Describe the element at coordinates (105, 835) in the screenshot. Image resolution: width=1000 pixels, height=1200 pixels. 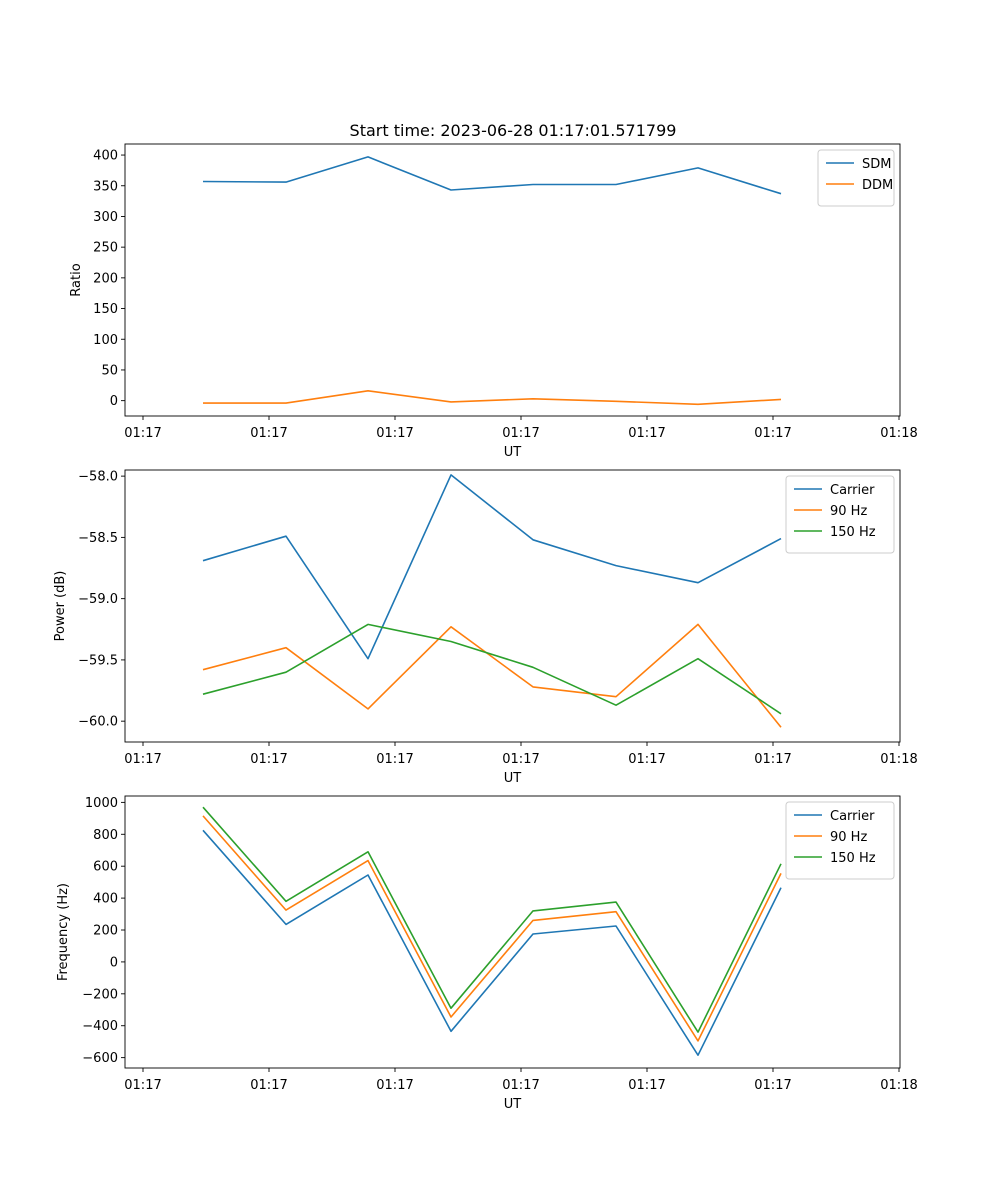
I see `y-tick-label: 800` at that location.